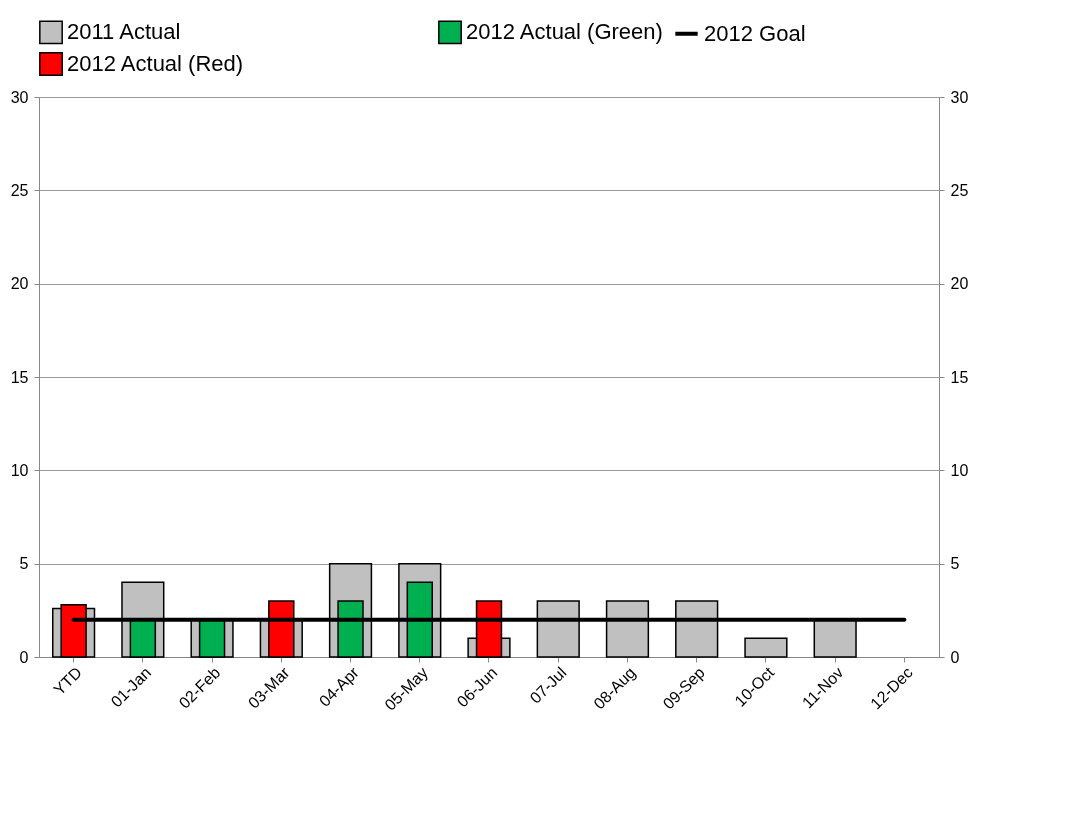 The width and height of the screenshot is (1084, 831). Describe the element at coordinates (19, 470) in the screenshot. I see `y-tick-label: 10` at that location.